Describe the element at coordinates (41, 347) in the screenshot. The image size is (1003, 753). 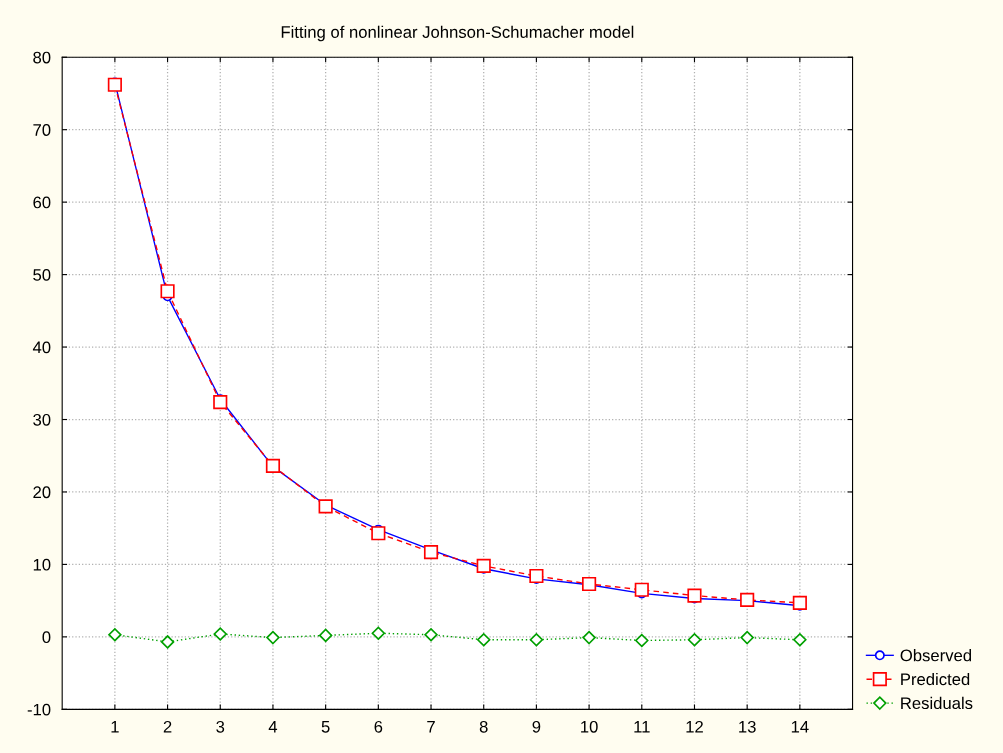
I see `y-tick-label: 40` at that location.